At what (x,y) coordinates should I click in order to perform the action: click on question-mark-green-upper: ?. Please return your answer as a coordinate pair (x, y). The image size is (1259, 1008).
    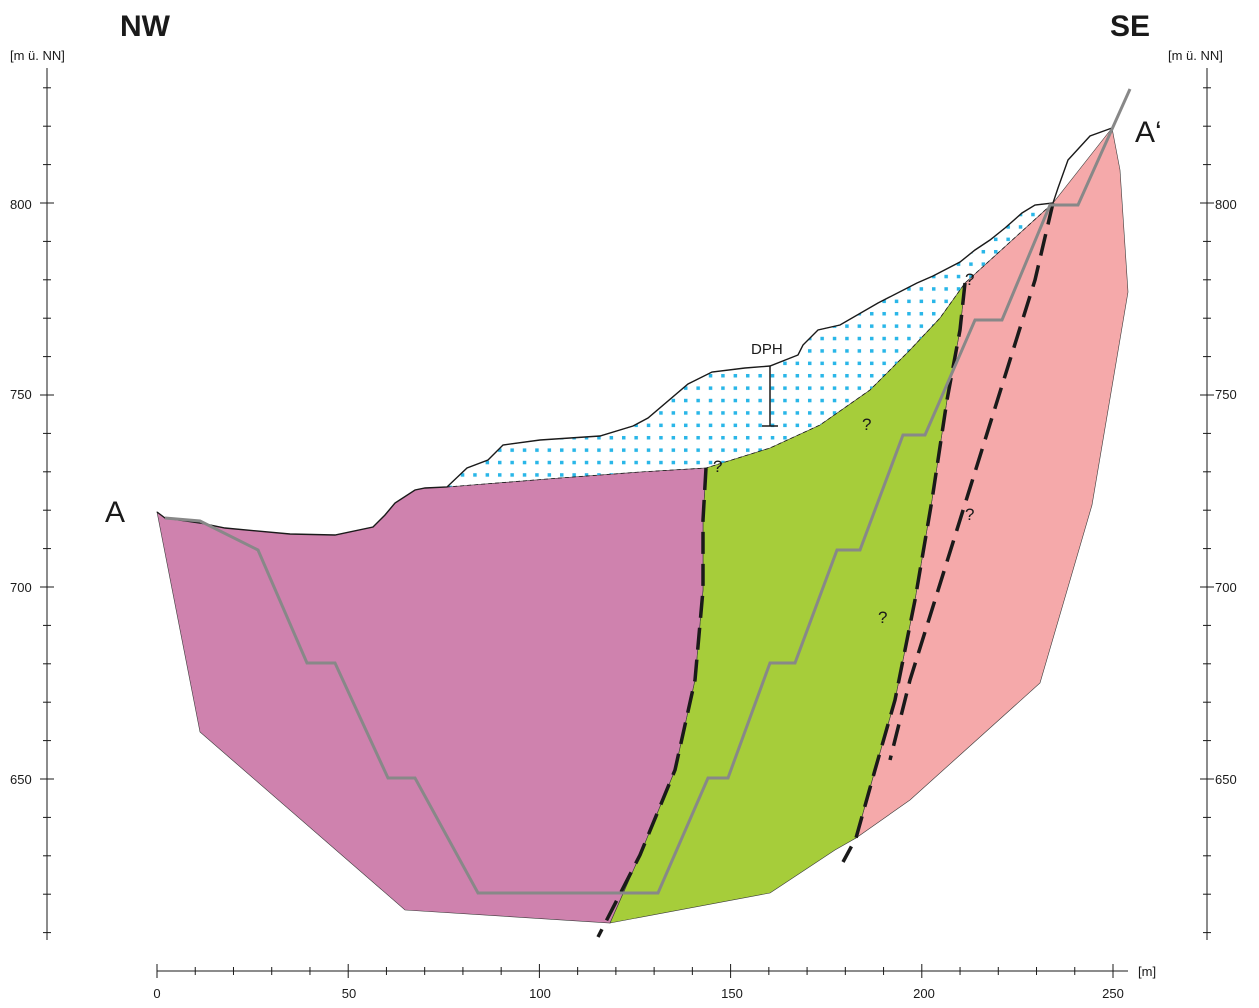
    Looking at the image, I should click on (866, 424).